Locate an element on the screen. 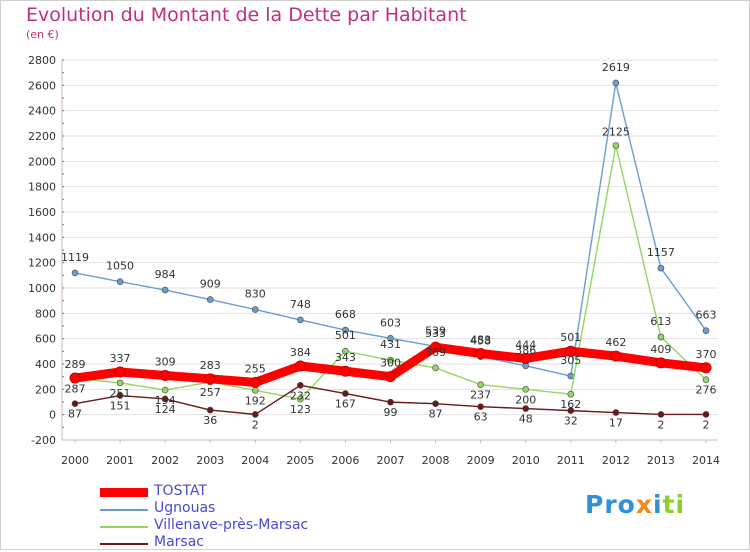  data-label-villenave-2008: 369 is located at coordinates (435, 352).